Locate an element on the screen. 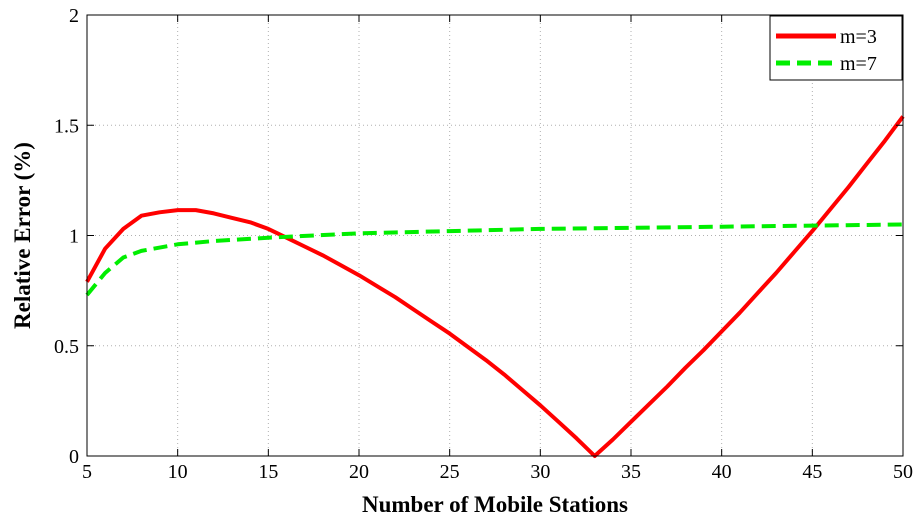  legend-label-m=3: m=3 is located at coordinates (858, 37).